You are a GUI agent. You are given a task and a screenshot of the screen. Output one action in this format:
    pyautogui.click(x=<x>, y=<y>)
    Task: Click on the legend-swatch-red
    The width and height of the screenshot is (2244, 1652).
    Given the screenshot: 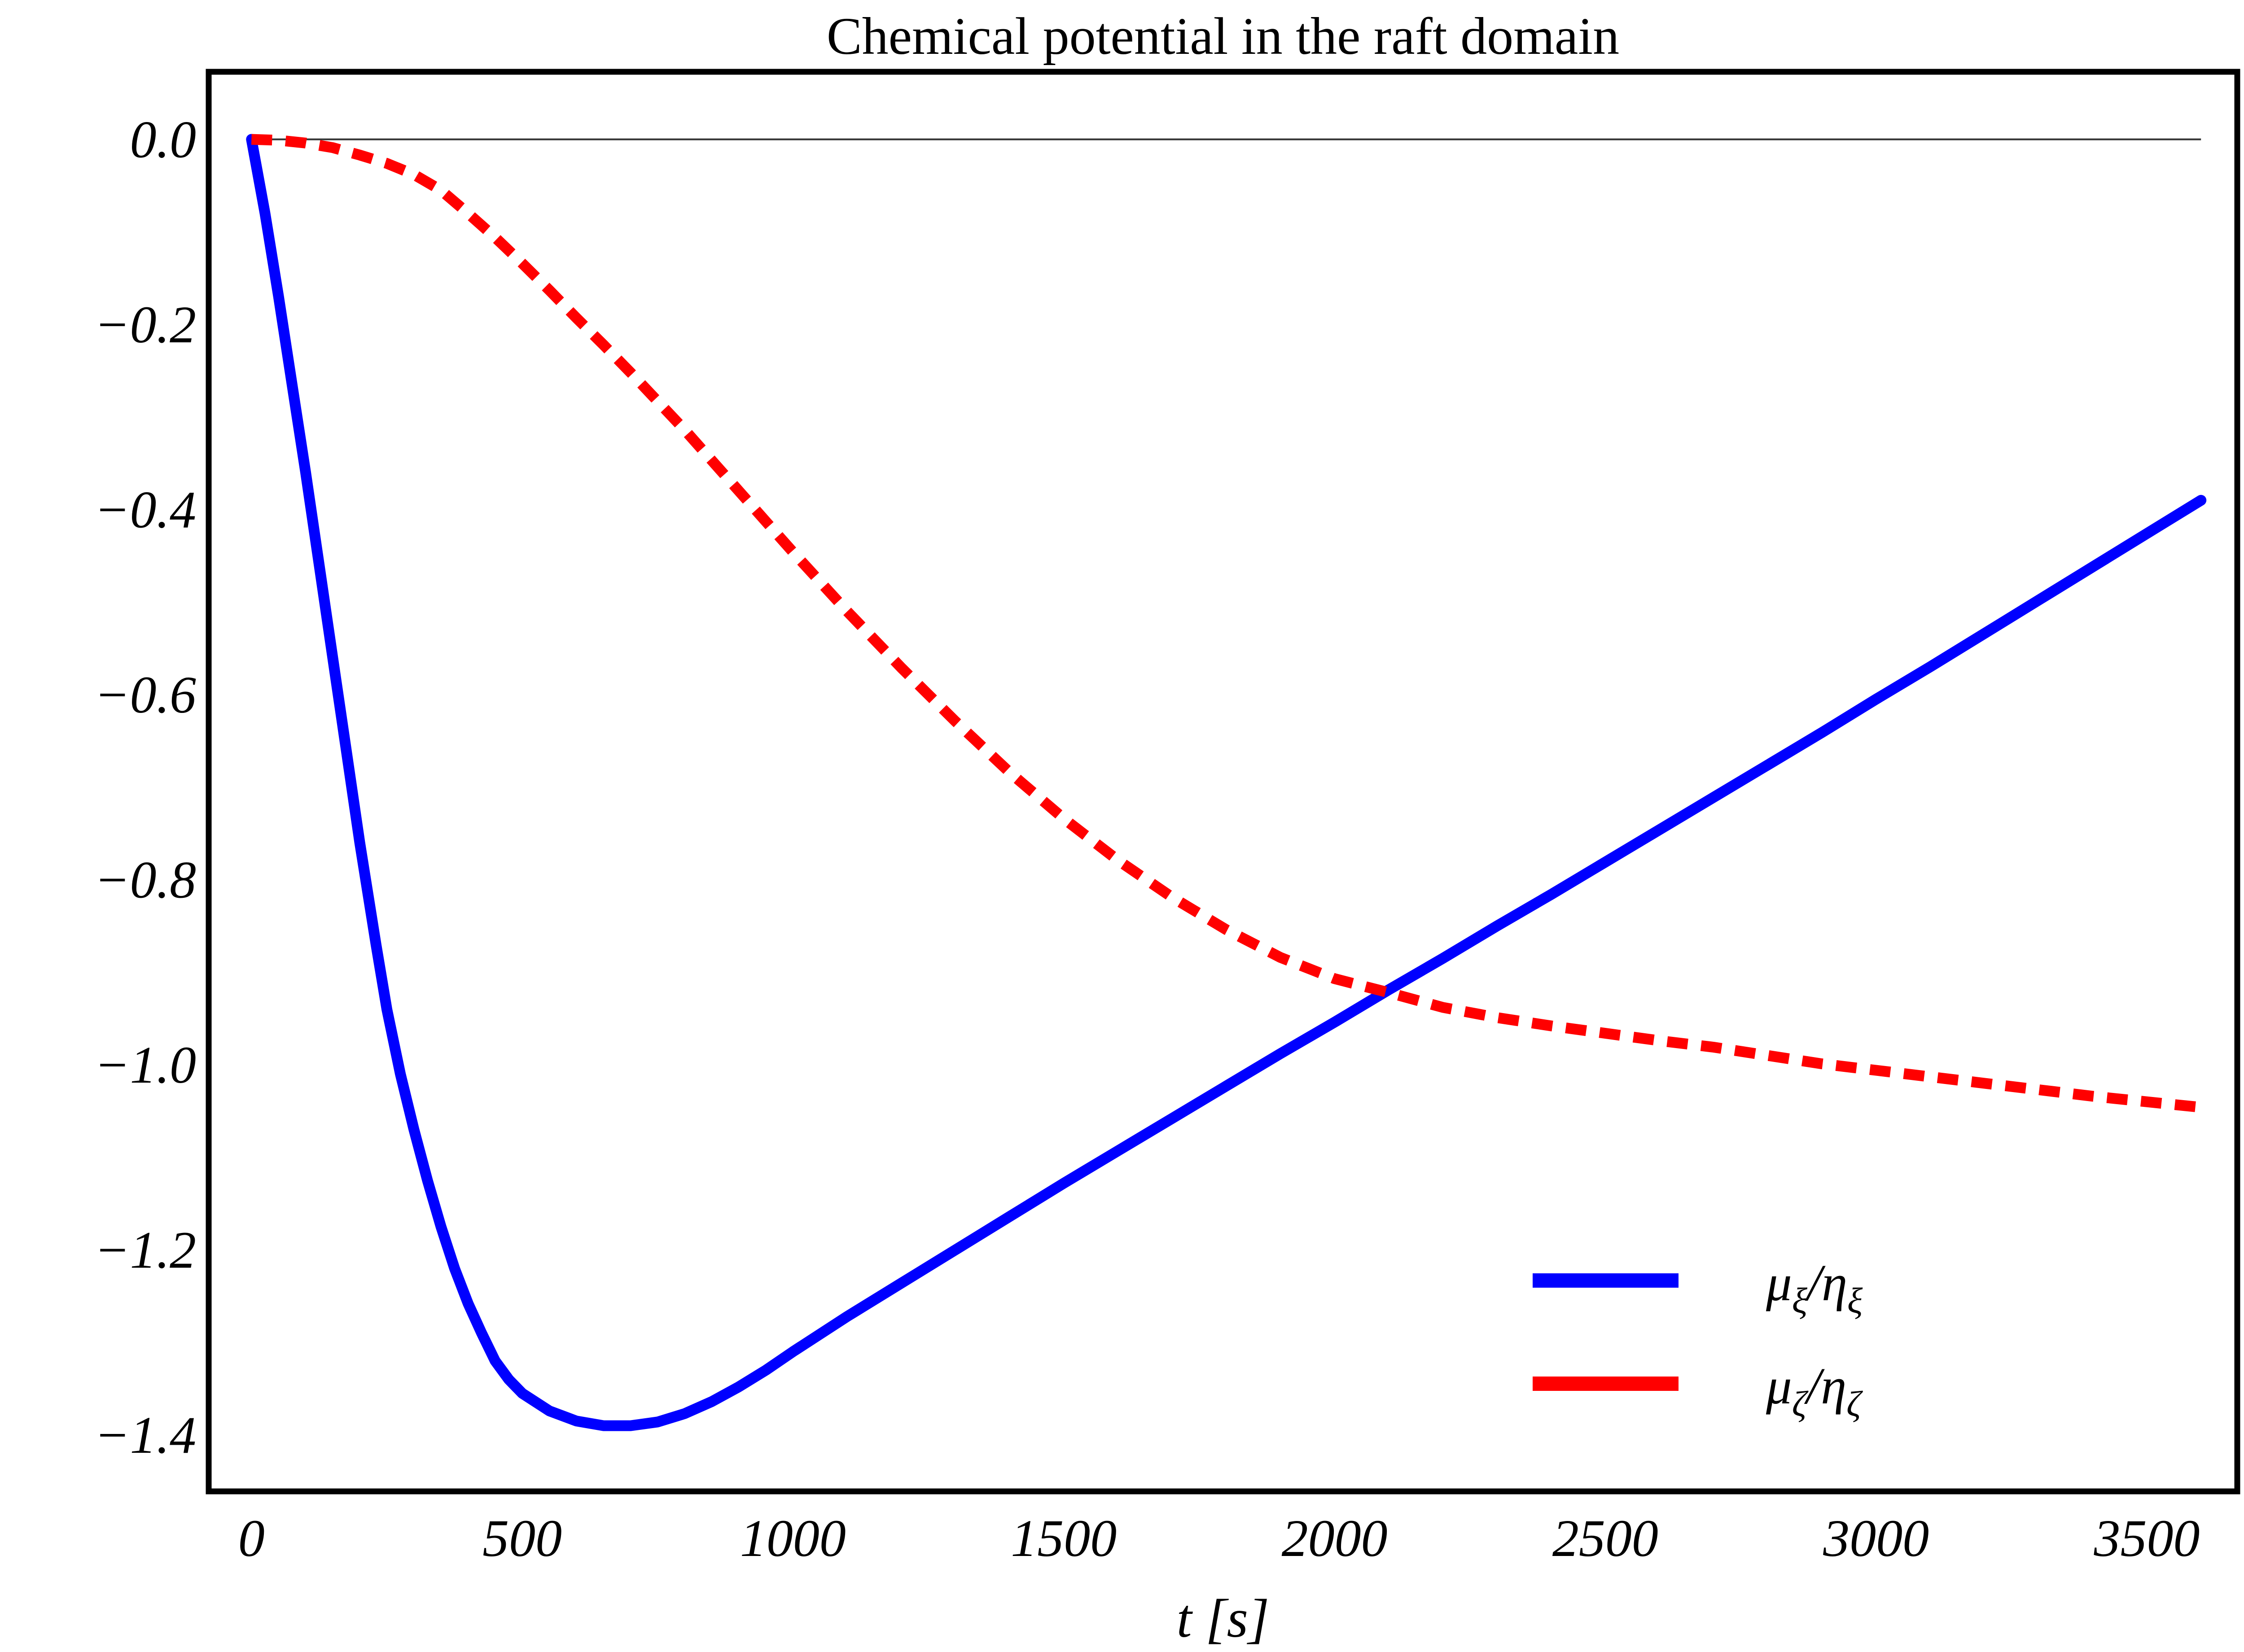 What is the action you would take?
    pyautogui.click(x=1606, y=1384)
    